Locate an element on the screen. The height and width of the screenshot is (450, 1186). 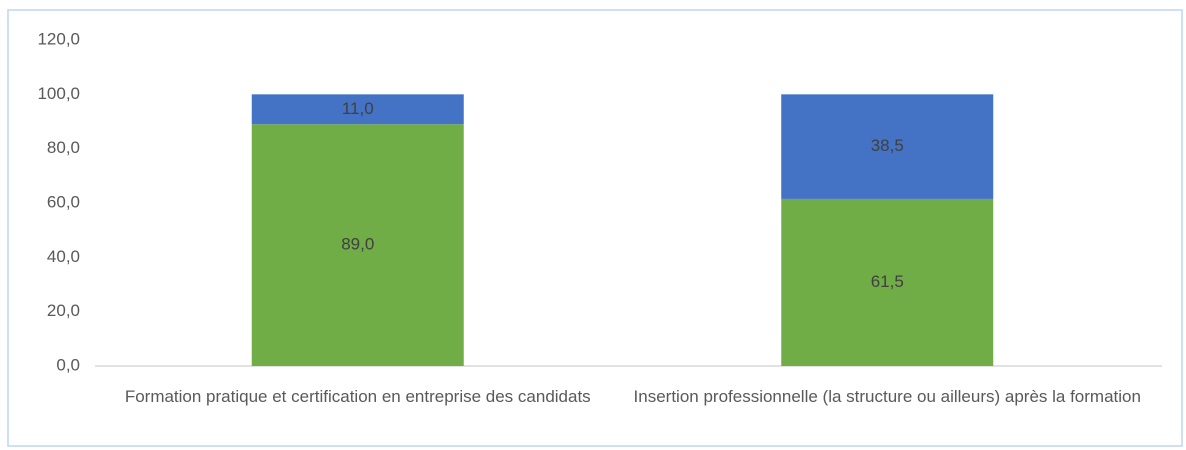
data-label: 11,0 is located at coordinates (358, 108).